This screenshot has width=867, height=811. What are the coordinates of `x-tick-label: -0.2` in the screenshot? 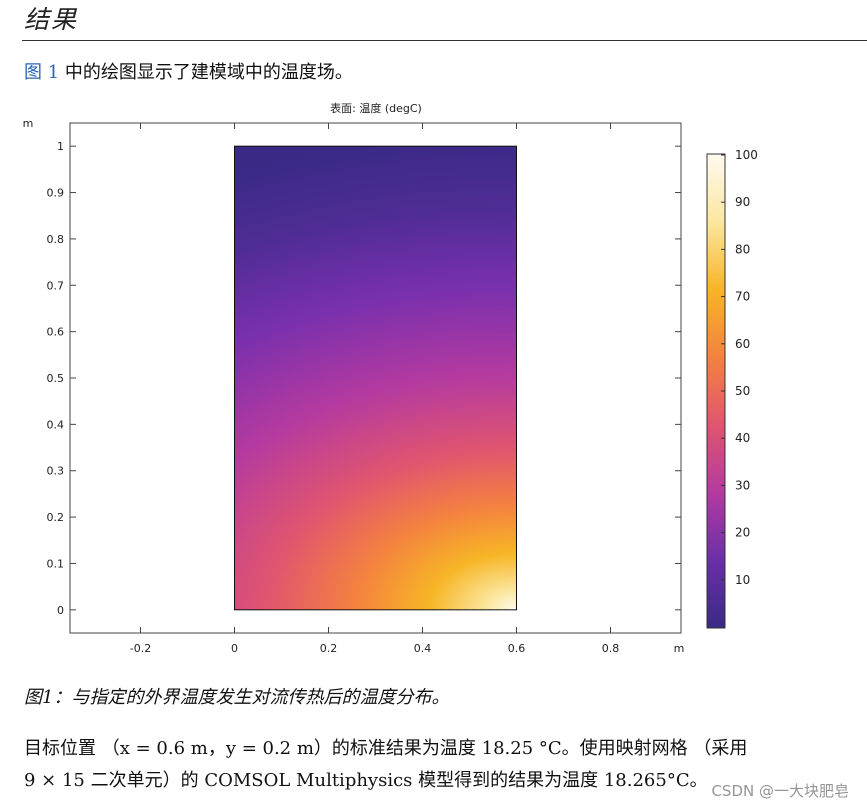 It's located at (140, 648).